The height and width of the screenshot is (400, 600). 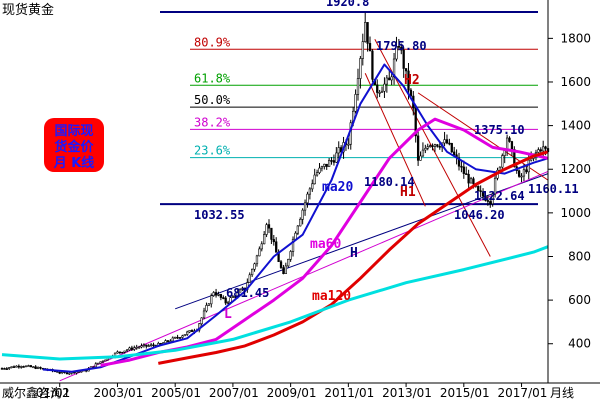 What do you see at coordinates (523, 393) in the screenshot?
I see `x-tick-label: 2017/01` at bounding box center [523, 393].